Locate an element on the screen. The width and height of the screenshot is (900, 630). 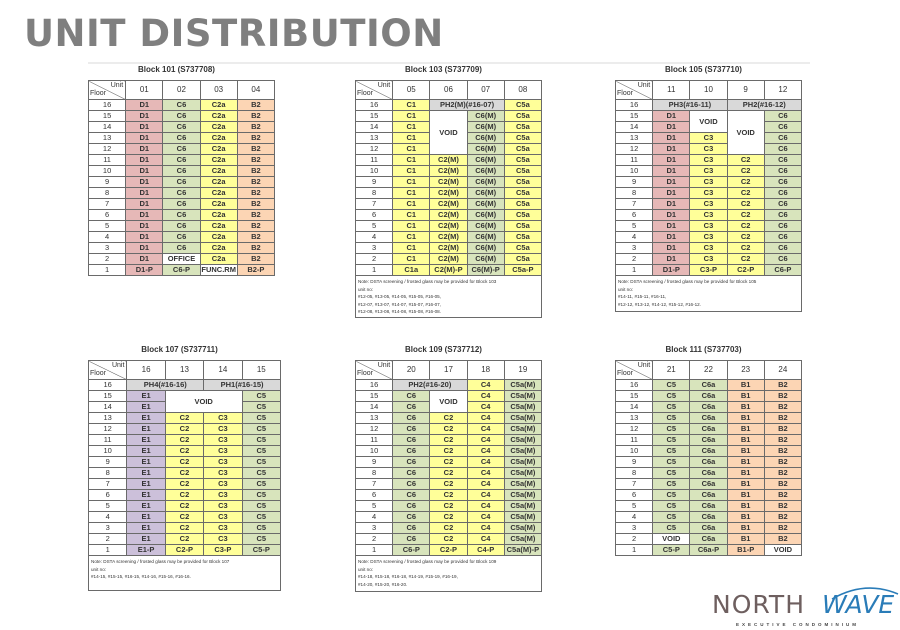
table-row: 6 C1 C2(M) C6(M) C5a is located at coordinates (448, 215).